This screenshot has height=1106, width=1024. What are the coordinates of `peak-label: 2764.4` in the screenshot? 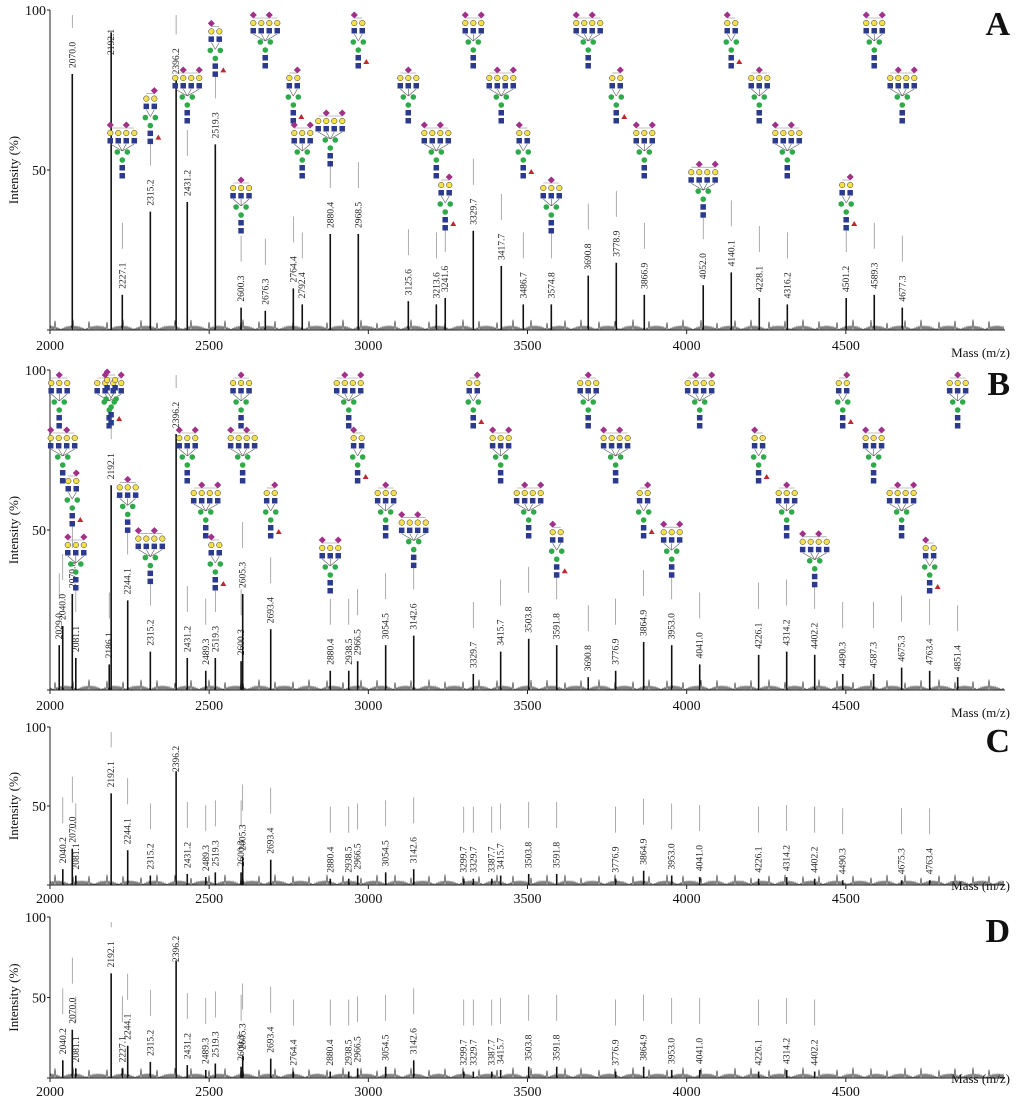 It's located at (294, 1052).